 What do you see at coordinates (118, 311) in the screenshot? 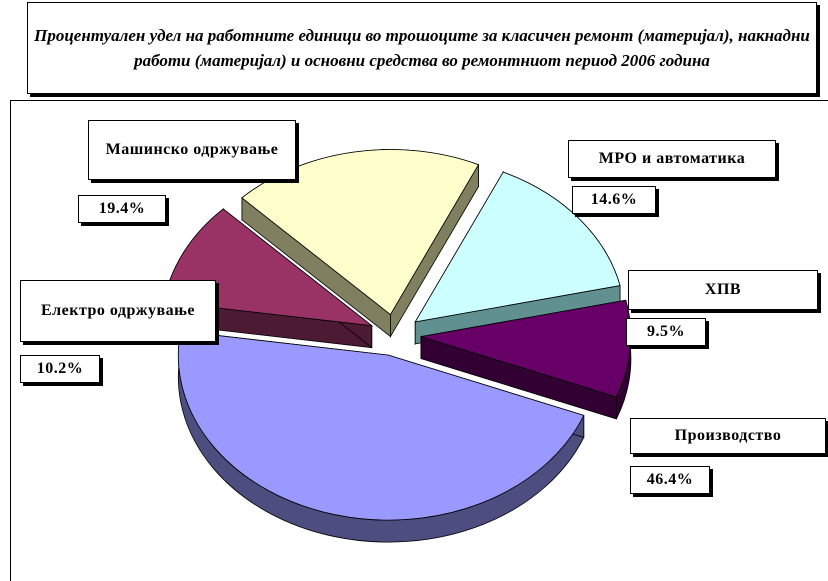
I see `category-label: Електро одржување` at bounding box center [118, 311].